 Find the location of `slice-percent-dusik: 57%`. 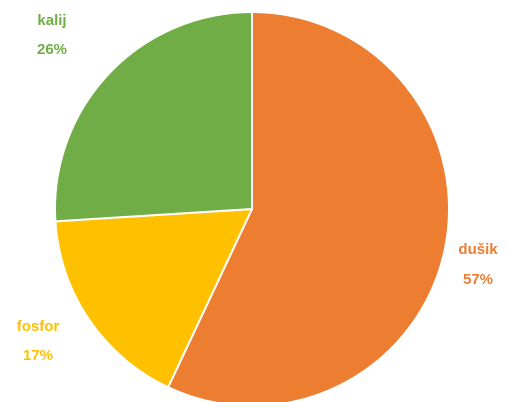

slice-percent-dusik: 57% is located at coordinates (478, 279).